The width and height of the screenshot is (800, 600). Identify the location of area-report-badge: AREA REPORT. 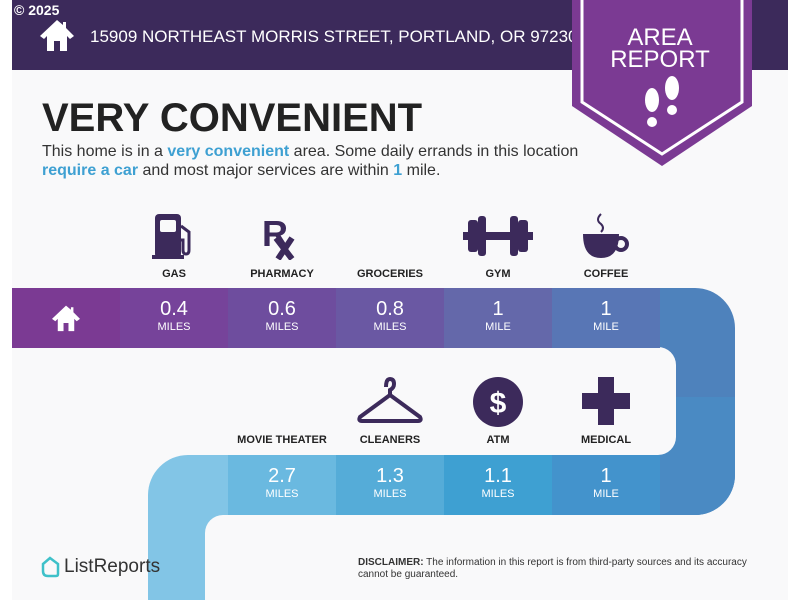
(662, 85).